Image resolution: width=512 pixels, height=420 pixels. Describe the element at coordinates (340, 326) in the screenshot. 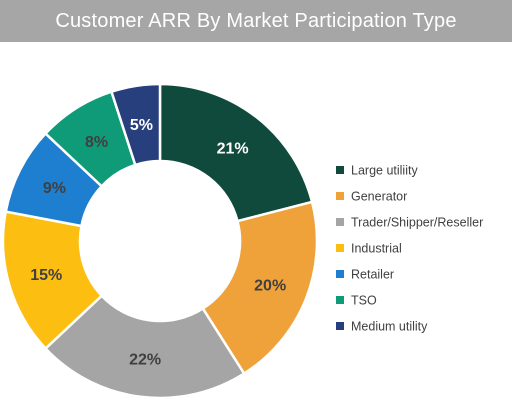

I see `legend-swatch-medium-utility` at that location.